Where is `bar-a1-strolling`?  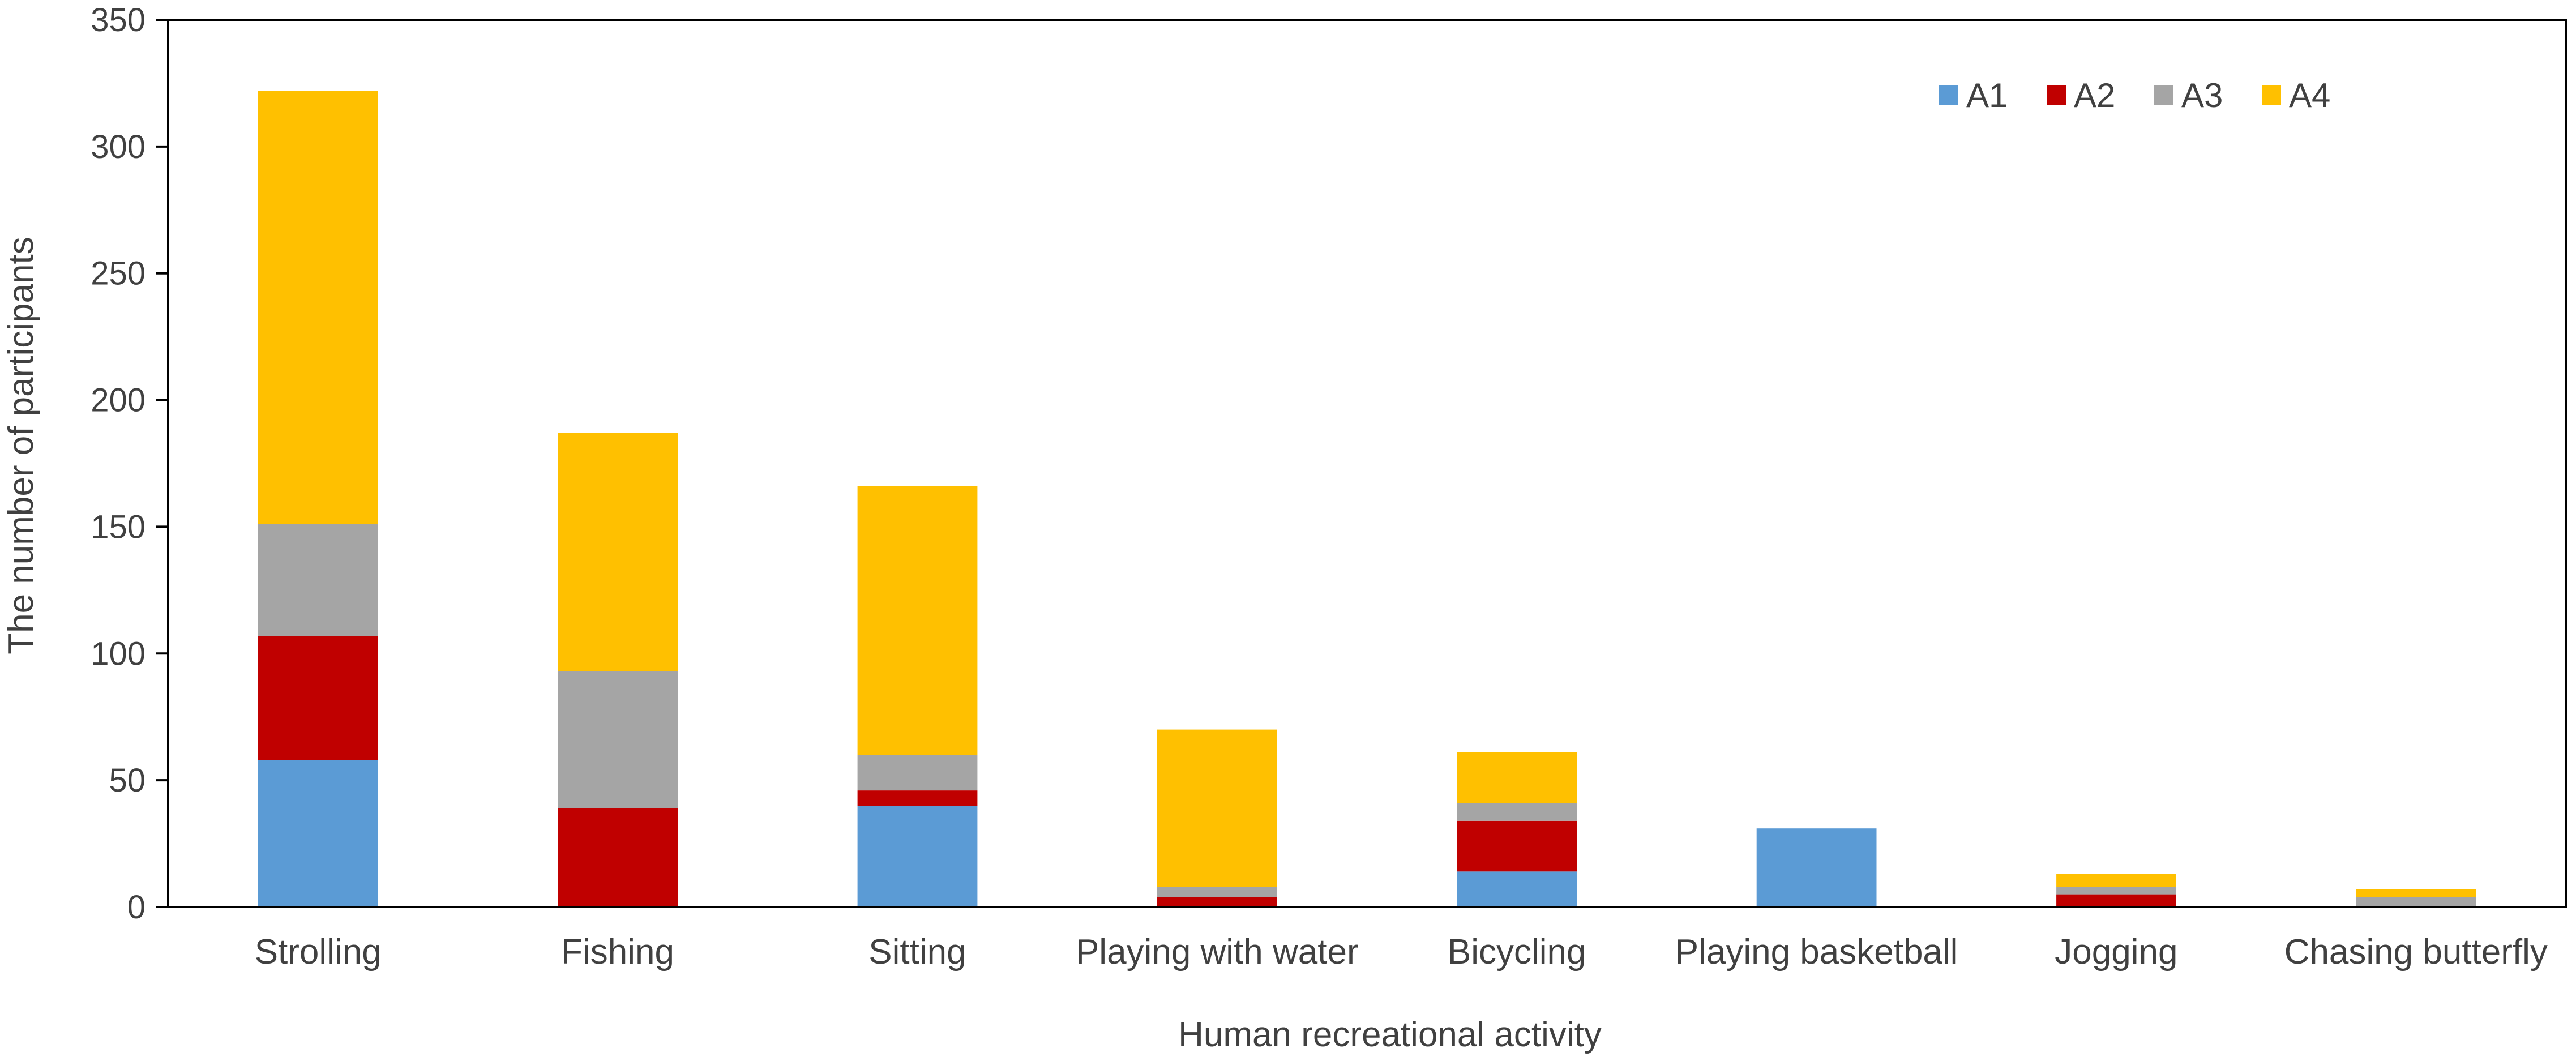
bar-a1-strolling is located at coordinates (318, 833).